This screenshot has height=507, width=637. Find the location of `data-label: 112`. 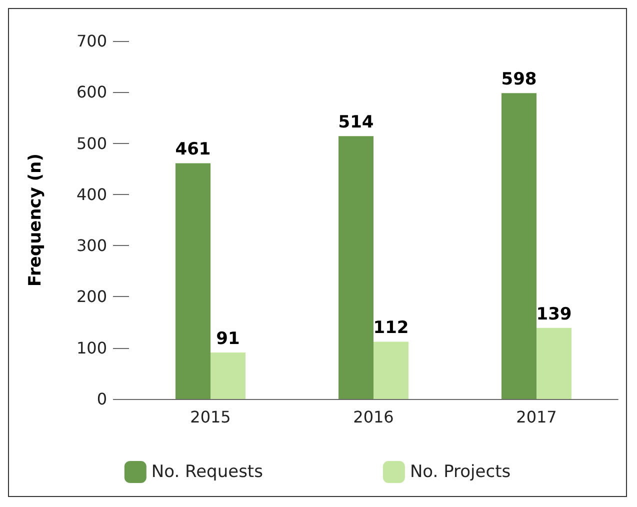

data-label: 112 is located at coordinates (391, 328).